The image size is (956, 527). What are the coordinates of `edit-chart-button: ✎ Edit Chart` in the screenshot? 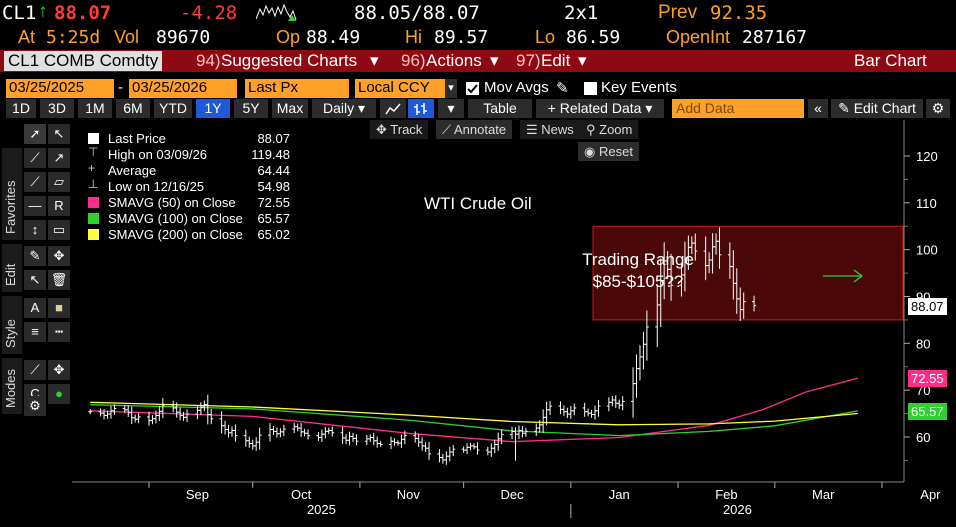 It's located at (877, 108).